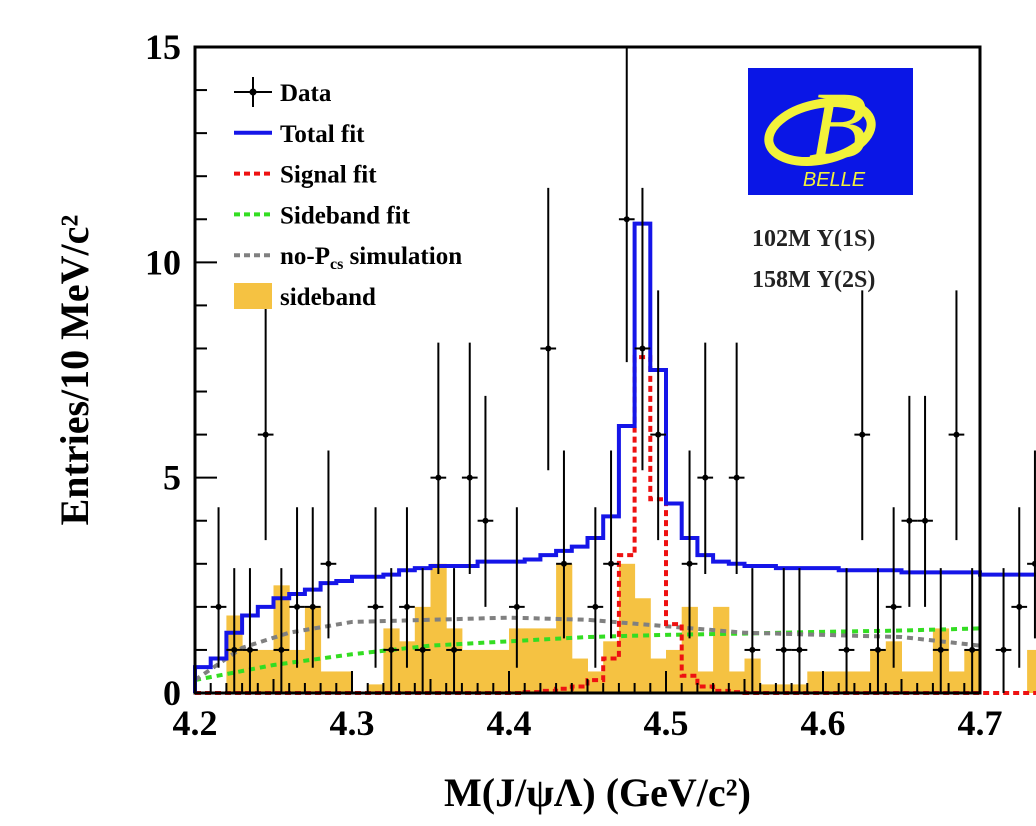 Image resolution: width=1036 pixels, height=826 pixels. I want to click on y-axis-title: Entries/10 MeV/c², so click(74, 370).